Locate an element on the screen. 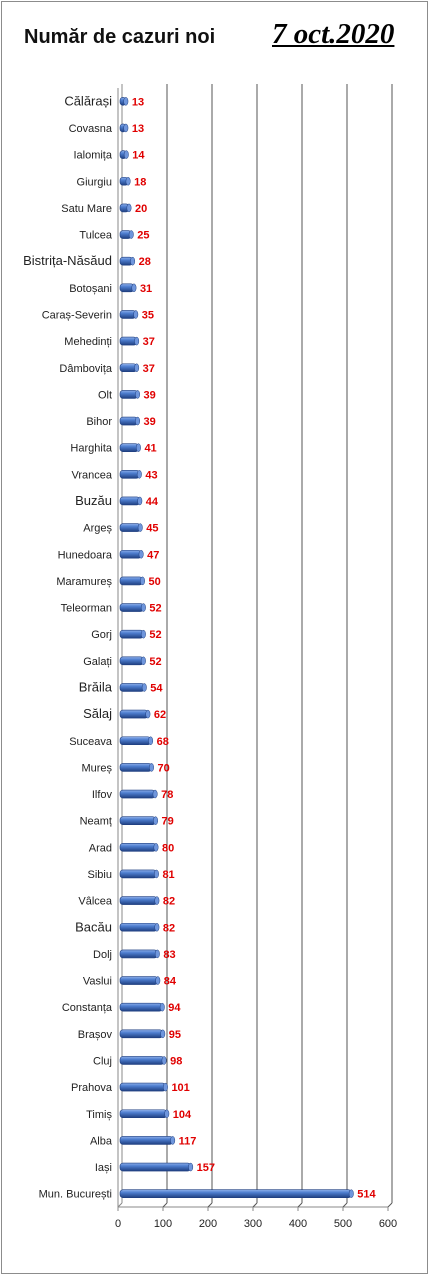 This screenshot has width=430, height=1277. category-label: Suceava is located at coordinates (91, 742).